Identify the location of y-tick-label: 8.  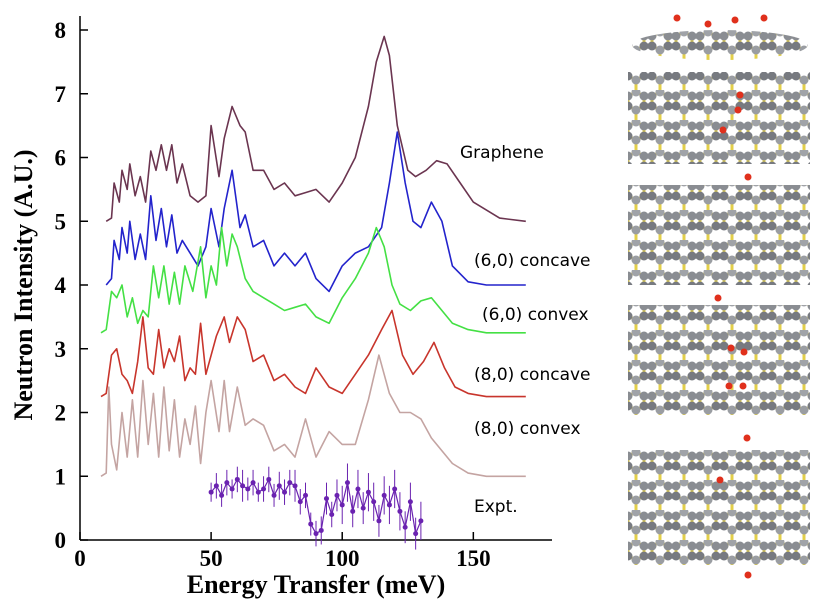
(61, 30).